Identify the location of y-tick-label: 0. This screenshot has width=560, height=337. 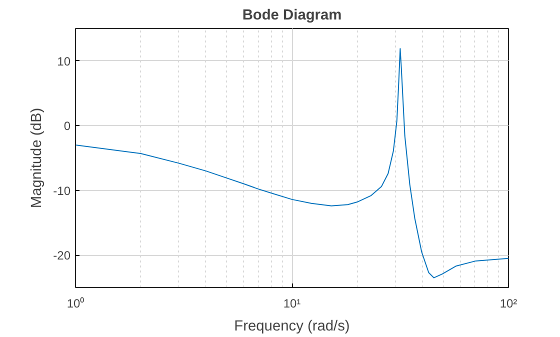
(67, 126).